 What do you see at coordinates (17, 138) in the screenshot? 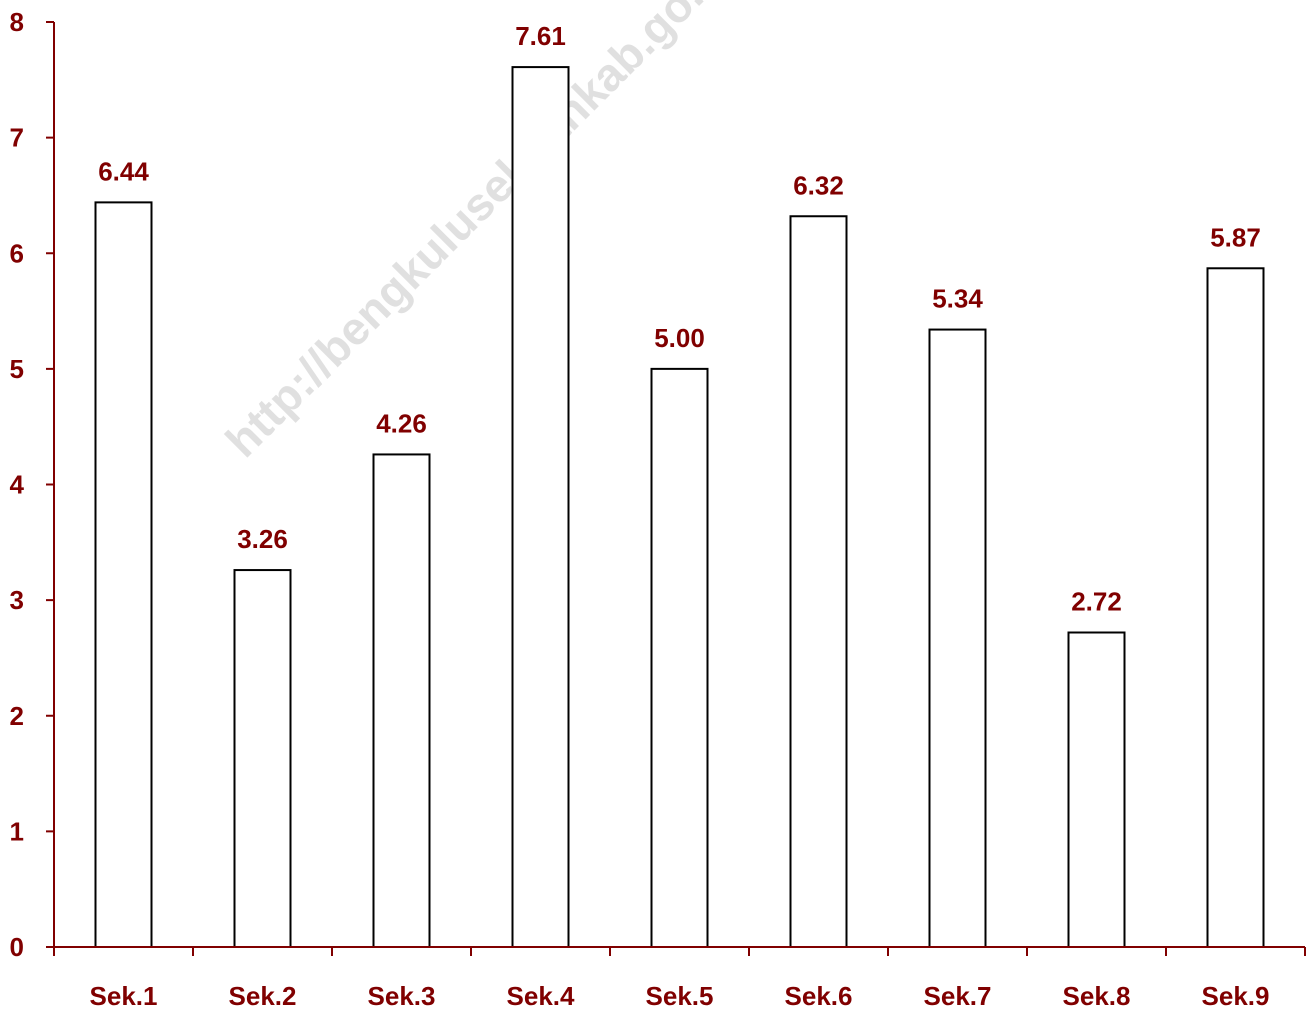
I see `y-tick-label: 7` at bounding box center [17, 138].